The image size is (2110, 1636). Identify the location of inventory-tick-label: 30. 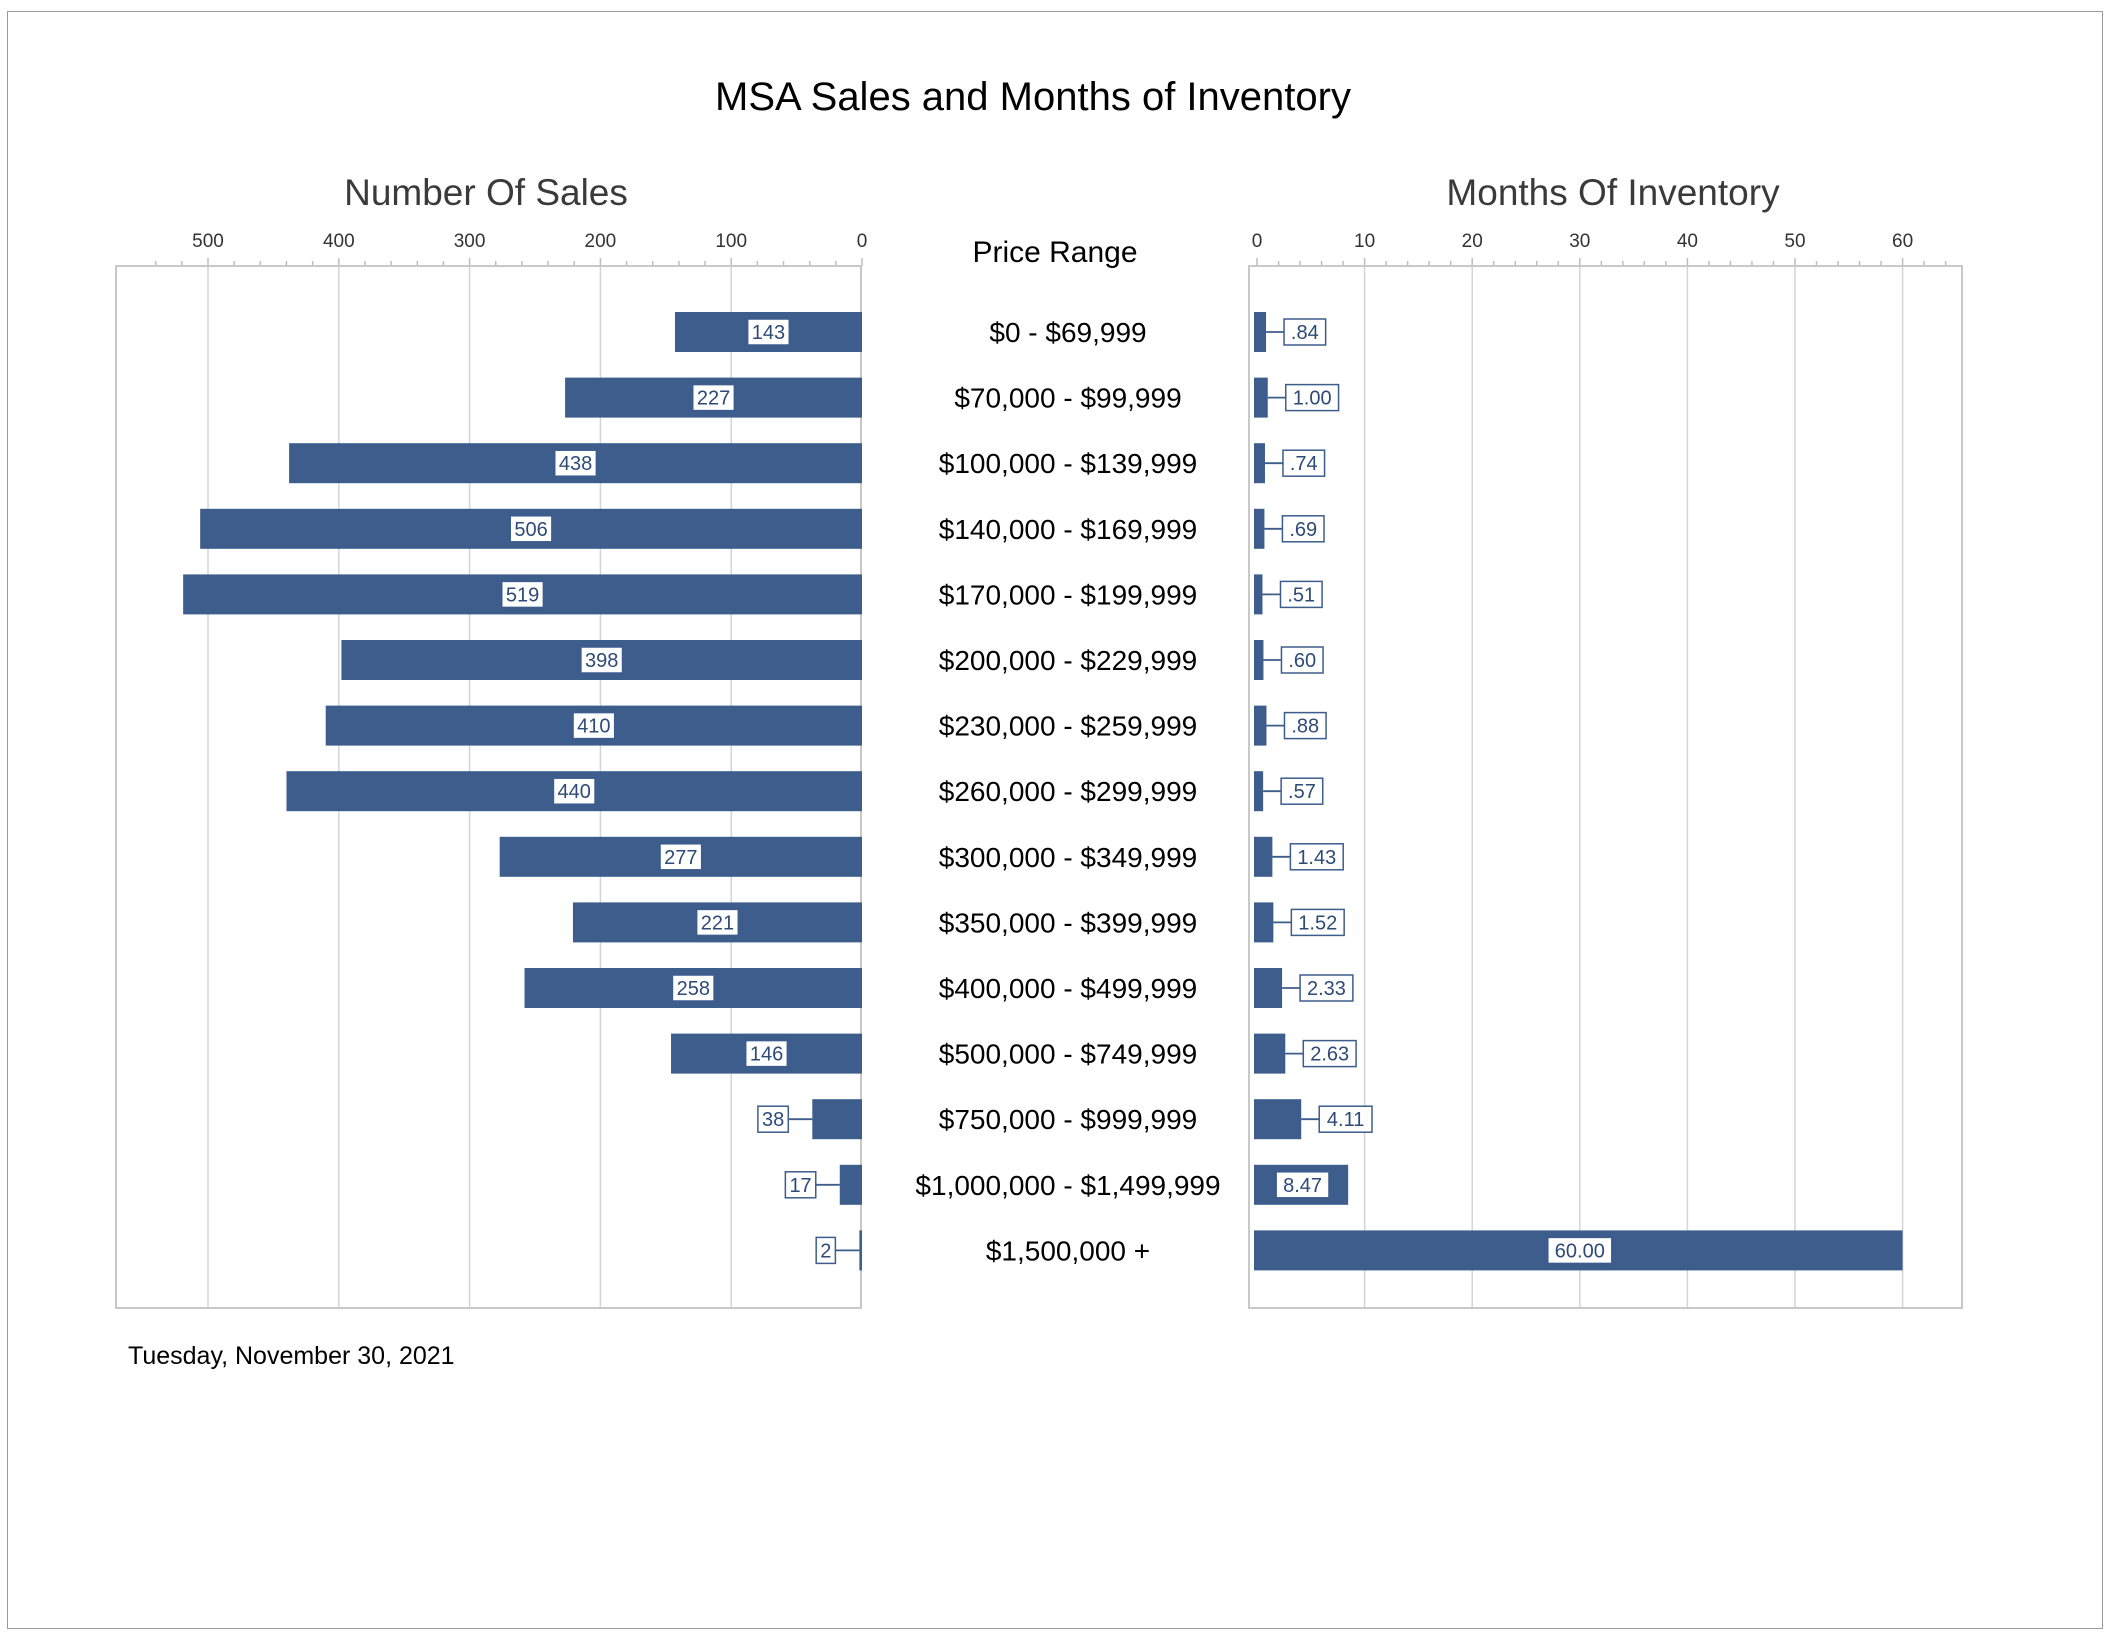
(1579, 241).